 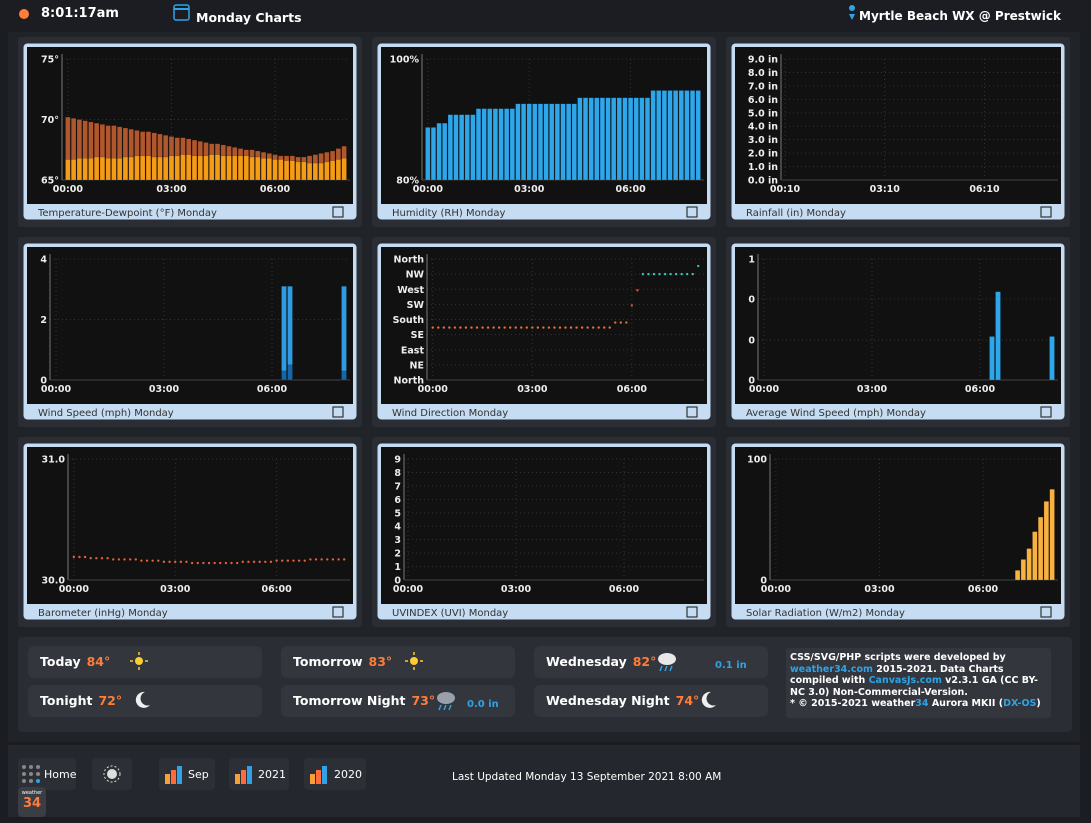 I want to click on month-button: Sep, so click(x=187, y=774).